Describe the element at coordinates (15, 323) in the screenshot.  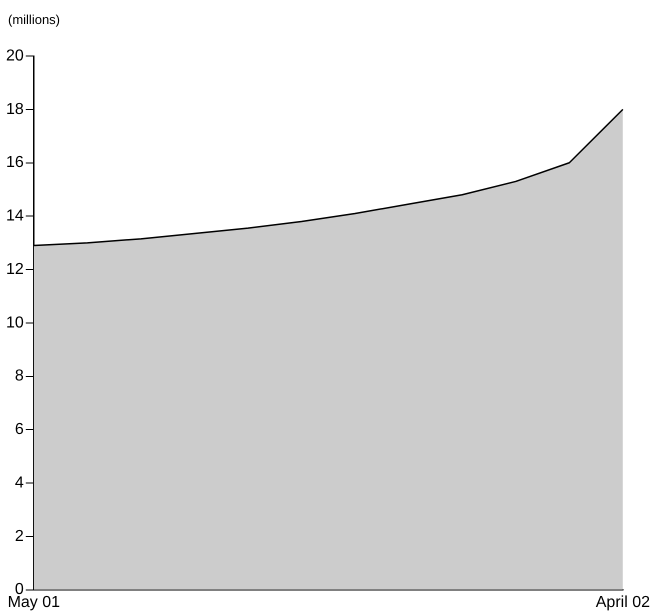
I see `y-tick-label: 10` at that location.